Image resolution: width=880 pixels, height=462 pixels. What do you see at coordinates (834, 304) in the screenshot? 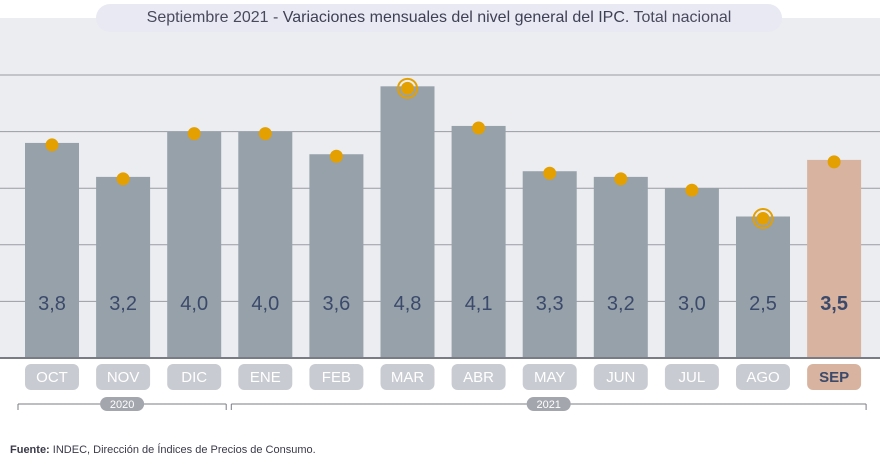
I see `value-label: 3,5` at bounding box center [834, 304].